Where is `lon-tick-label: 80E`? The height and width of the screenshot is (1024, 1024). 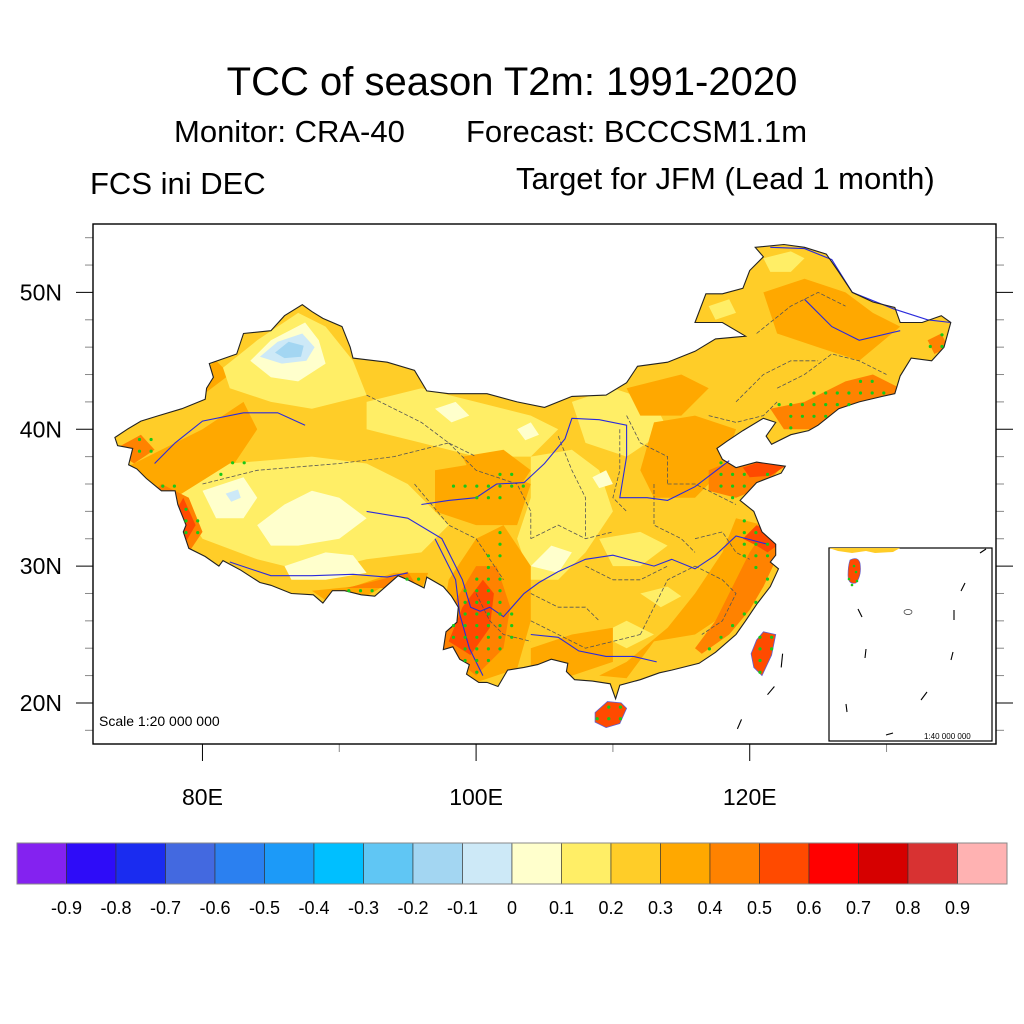 lon-tick-label: 80E is located at coordinates (202, 797).